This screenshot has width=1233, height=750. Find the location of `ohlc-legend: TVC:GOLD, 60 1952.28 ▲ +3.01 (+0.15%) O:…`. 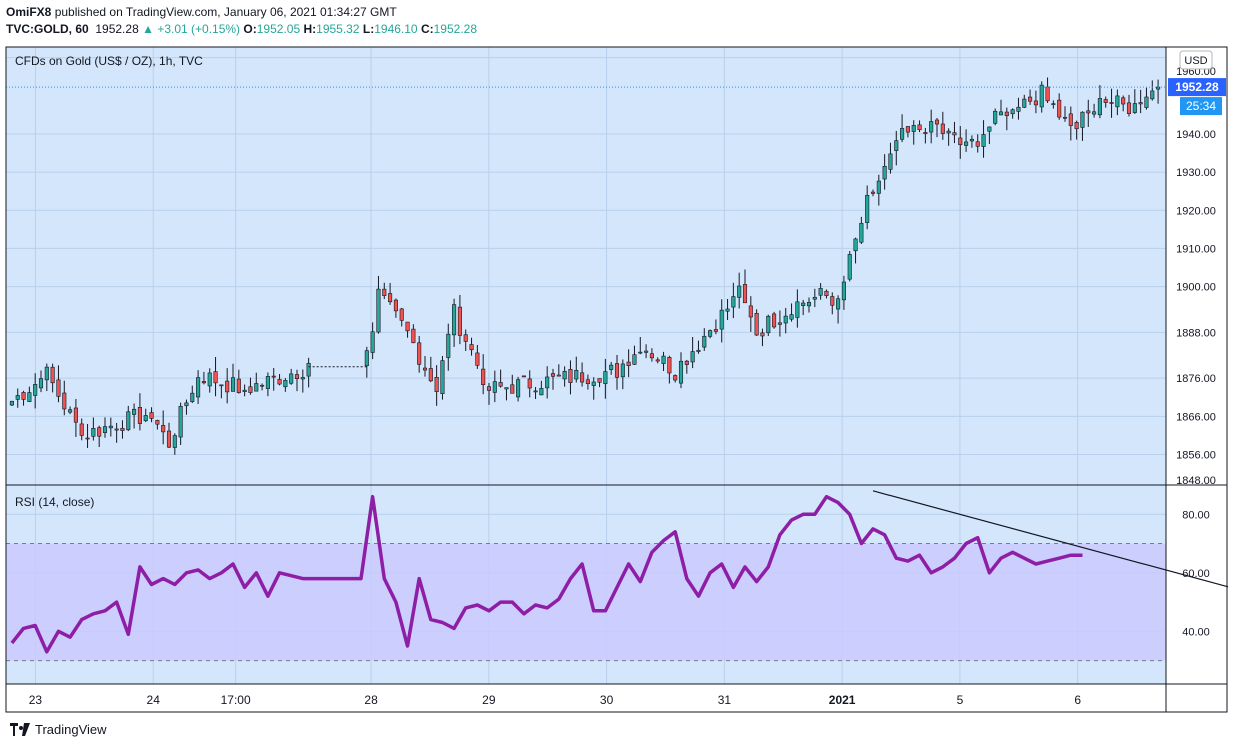

ohlc-legend: TVC:GOLD, 60 1952.28 ▲ +3.01 (+0.15%) O:… is located at coordinates (241, 29).